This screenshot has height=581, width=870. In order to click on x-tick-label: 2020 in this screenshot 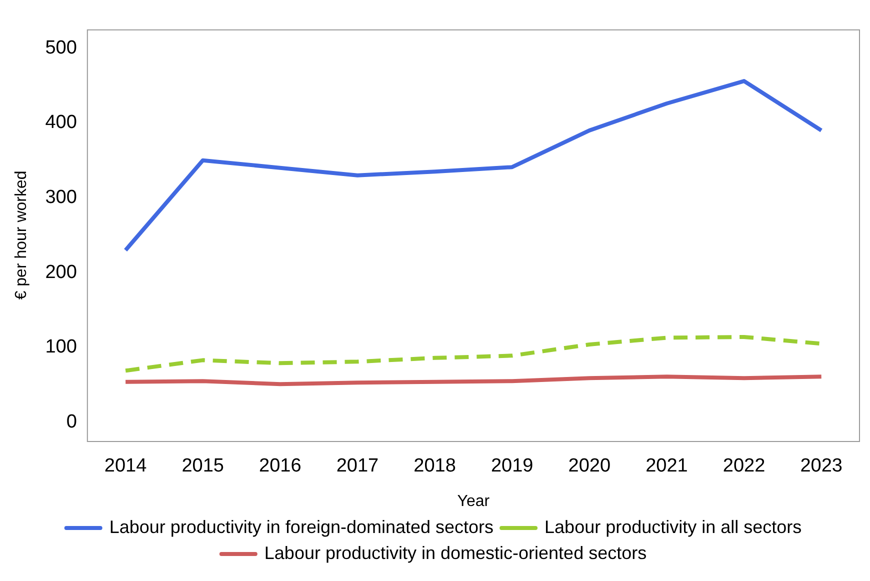, I will do `click(589, 466)`.